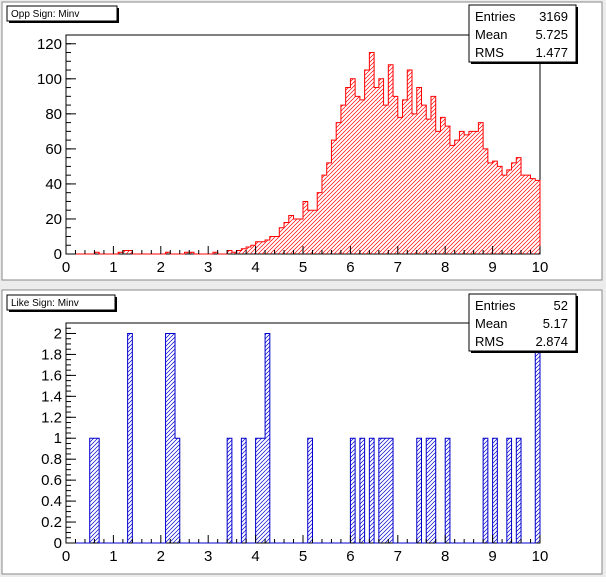  What do you see at coordinates (51, 501) in the screenshot?
I see `y-tick-label: 0.4` at bounding box center [51, 501].